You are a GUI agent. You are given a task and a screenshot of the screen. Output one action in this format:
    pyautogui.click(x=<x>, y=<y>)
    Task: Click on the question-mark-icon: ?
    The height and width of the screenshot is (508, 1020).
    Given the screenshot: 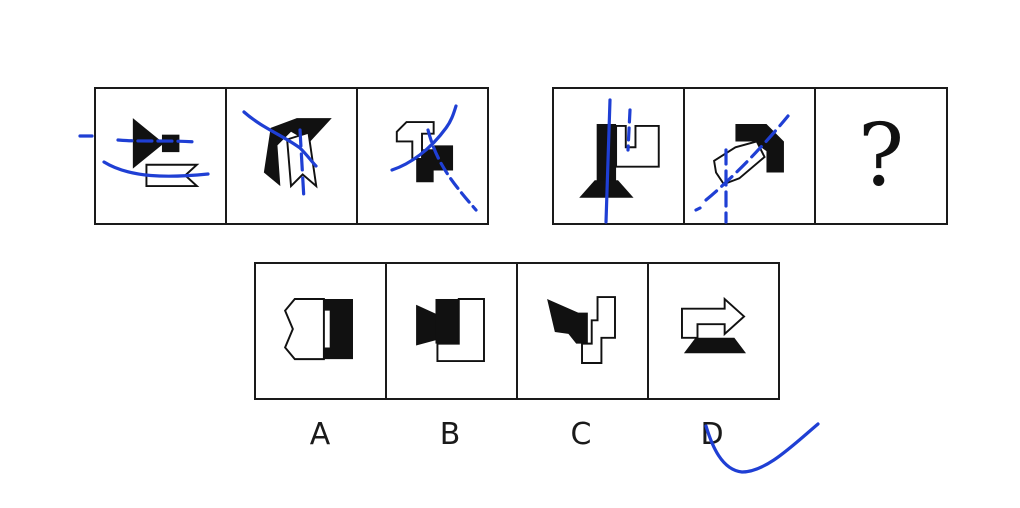 What is the action you would take?
    pyautogui.click(x=881, y=156)
    